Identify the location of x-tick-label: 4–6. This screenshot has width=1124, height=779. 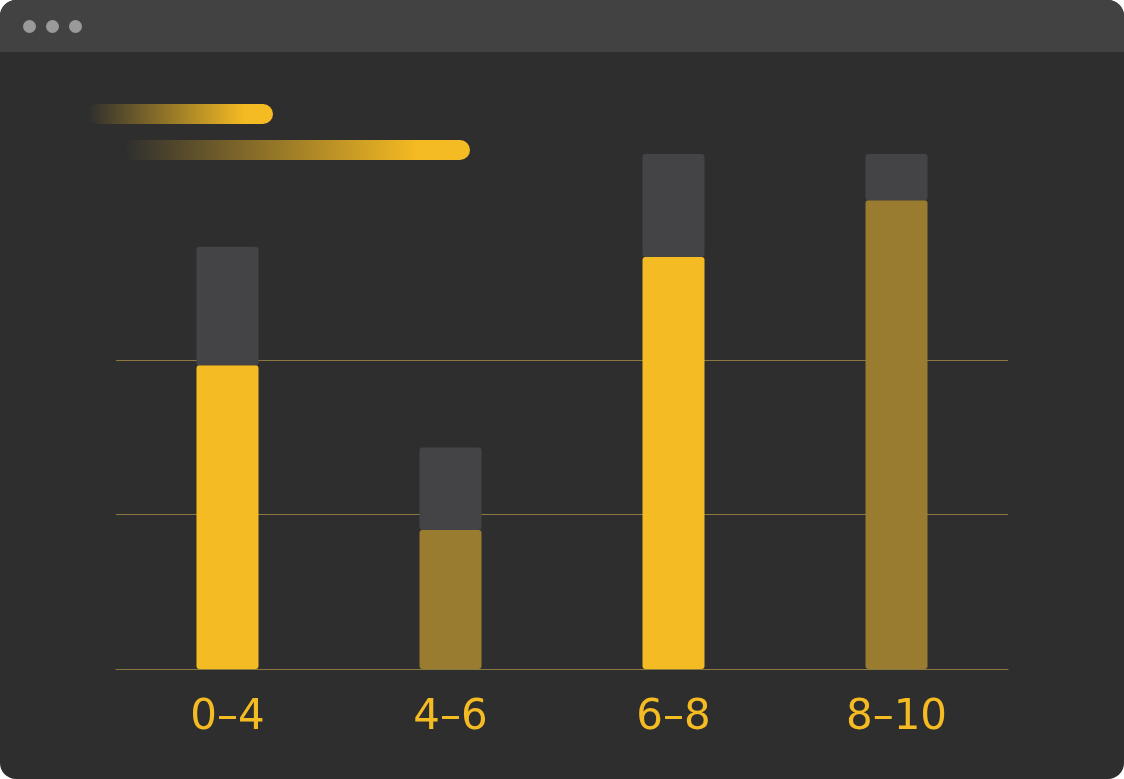
(450, 714).